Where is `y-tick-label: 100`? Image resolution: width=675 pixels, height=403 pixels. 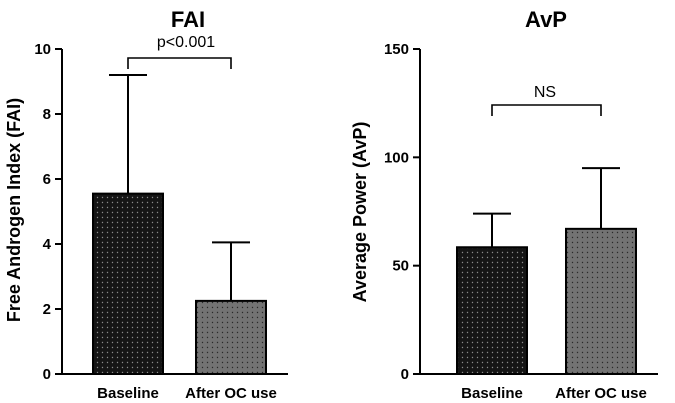 y-tick-label: 100 is located at coordinates (396, 157).